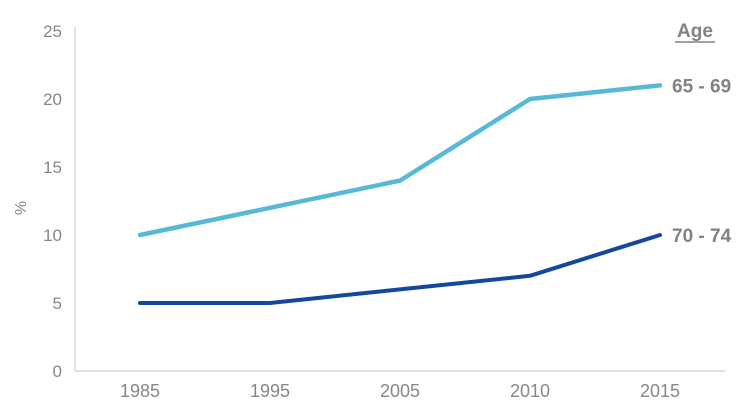 This screenshot has width=746, height=406. Describe the element at coordinates (57, 371) in the screenshot. I see `y-tick-label: 0` at that location.